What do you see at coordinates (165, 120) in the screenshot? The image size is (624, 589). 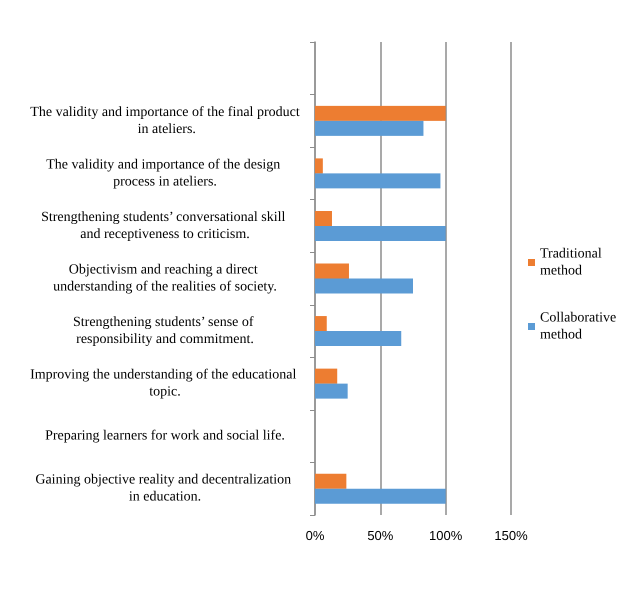 I see `y-tick-label: The validity and importance of the final product in ateliers.` at bounding box center [165, 120].